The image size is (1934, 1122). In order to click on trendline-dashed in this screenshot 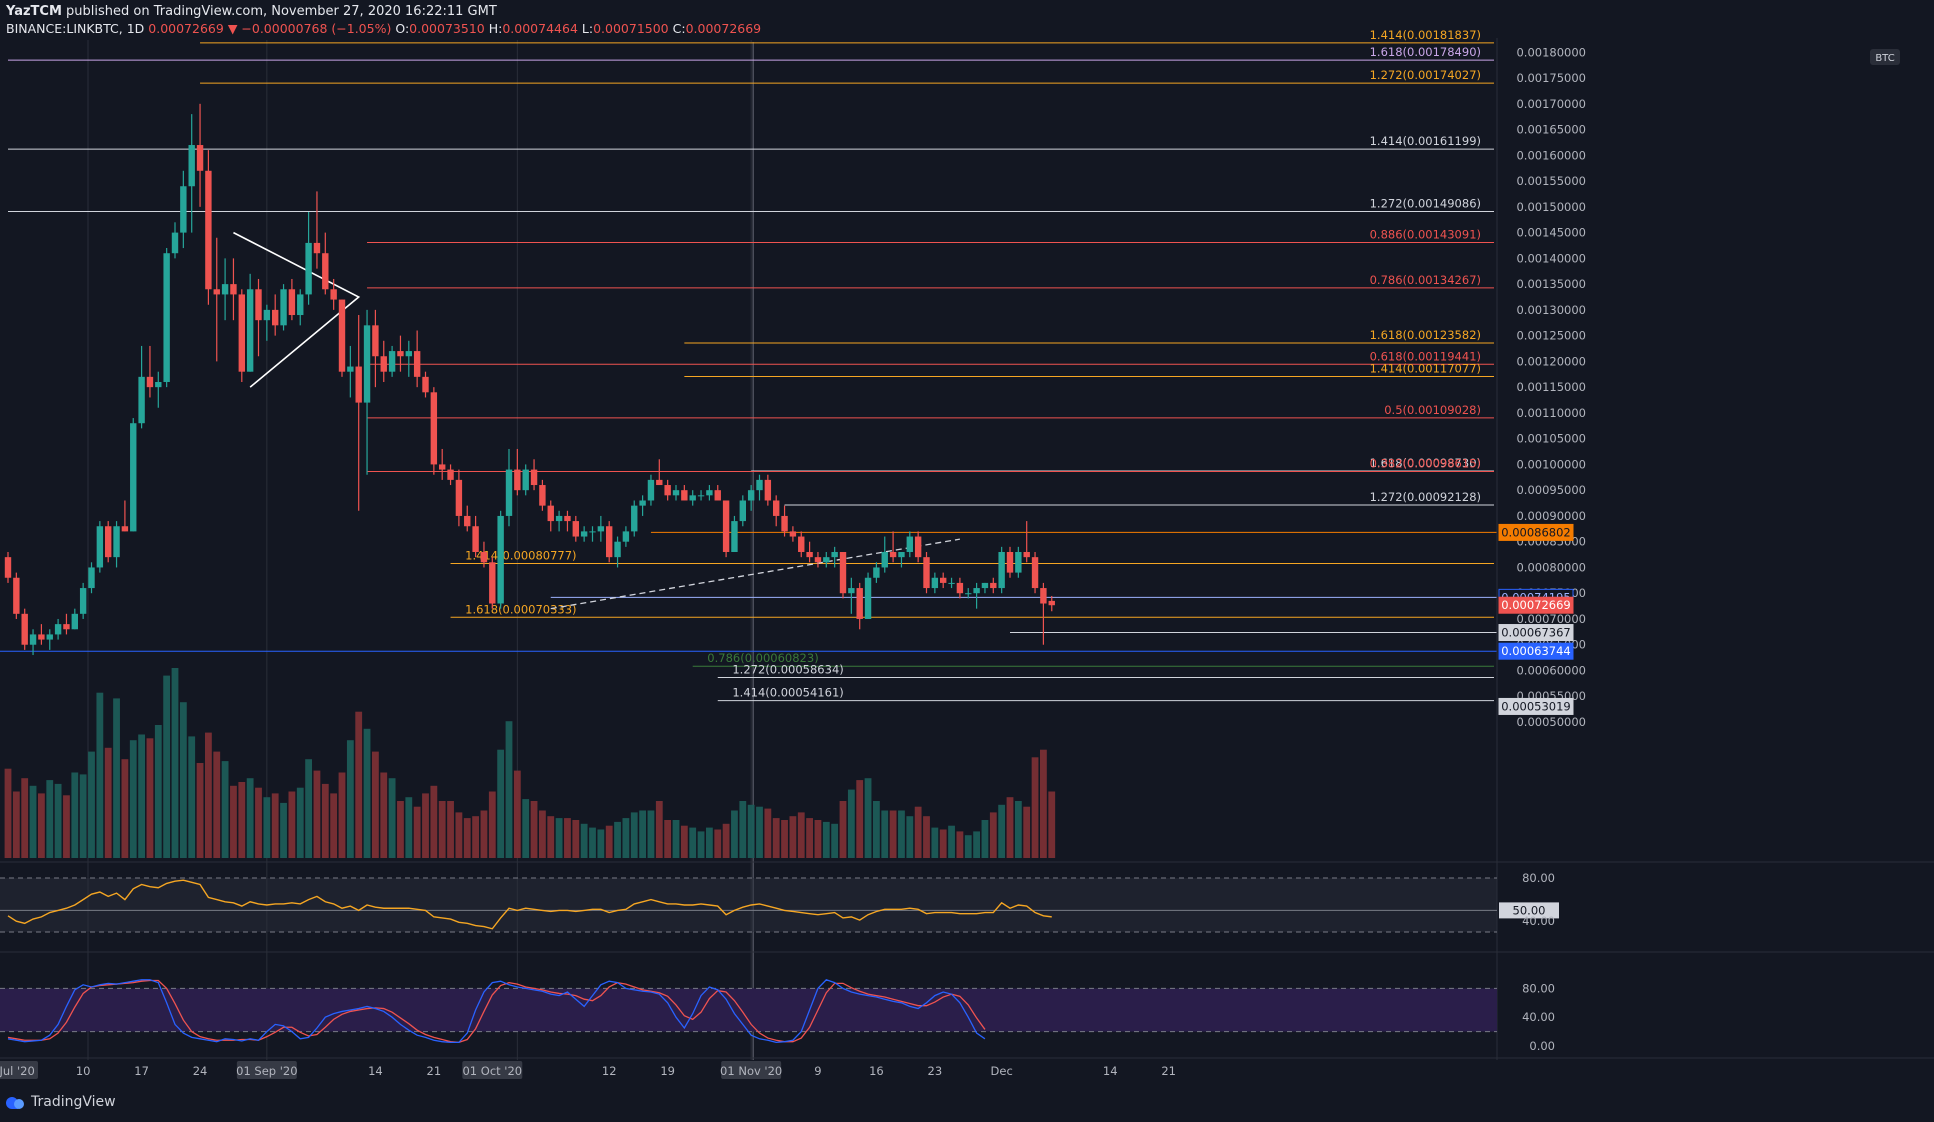, I will do `click(755, 574)`.